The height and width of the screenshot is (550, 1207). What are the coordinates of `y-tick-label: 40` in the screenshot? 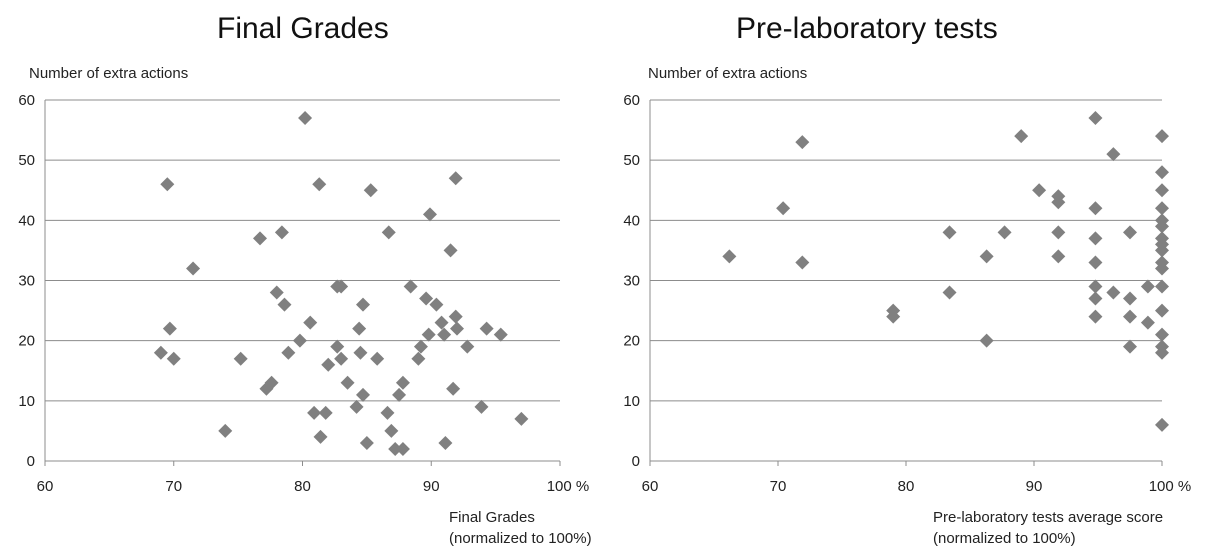 It's located at (26, 220).